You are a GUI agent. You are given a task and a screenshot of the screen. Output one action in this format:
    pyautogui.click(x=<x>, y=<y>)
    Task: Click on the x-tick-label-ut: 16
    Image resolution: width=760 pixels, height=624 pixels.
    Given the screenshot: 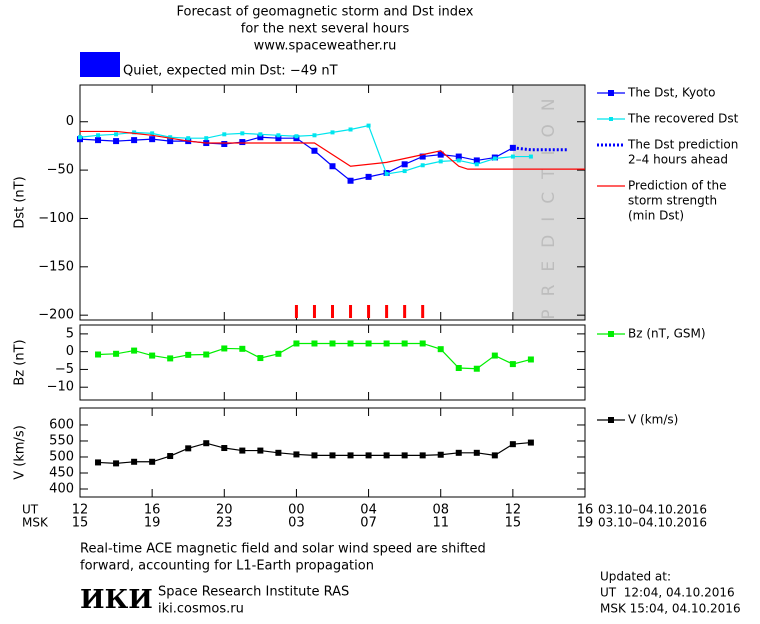 What is the action you would take?
    pyautogui.click(x=152, y=510)
    